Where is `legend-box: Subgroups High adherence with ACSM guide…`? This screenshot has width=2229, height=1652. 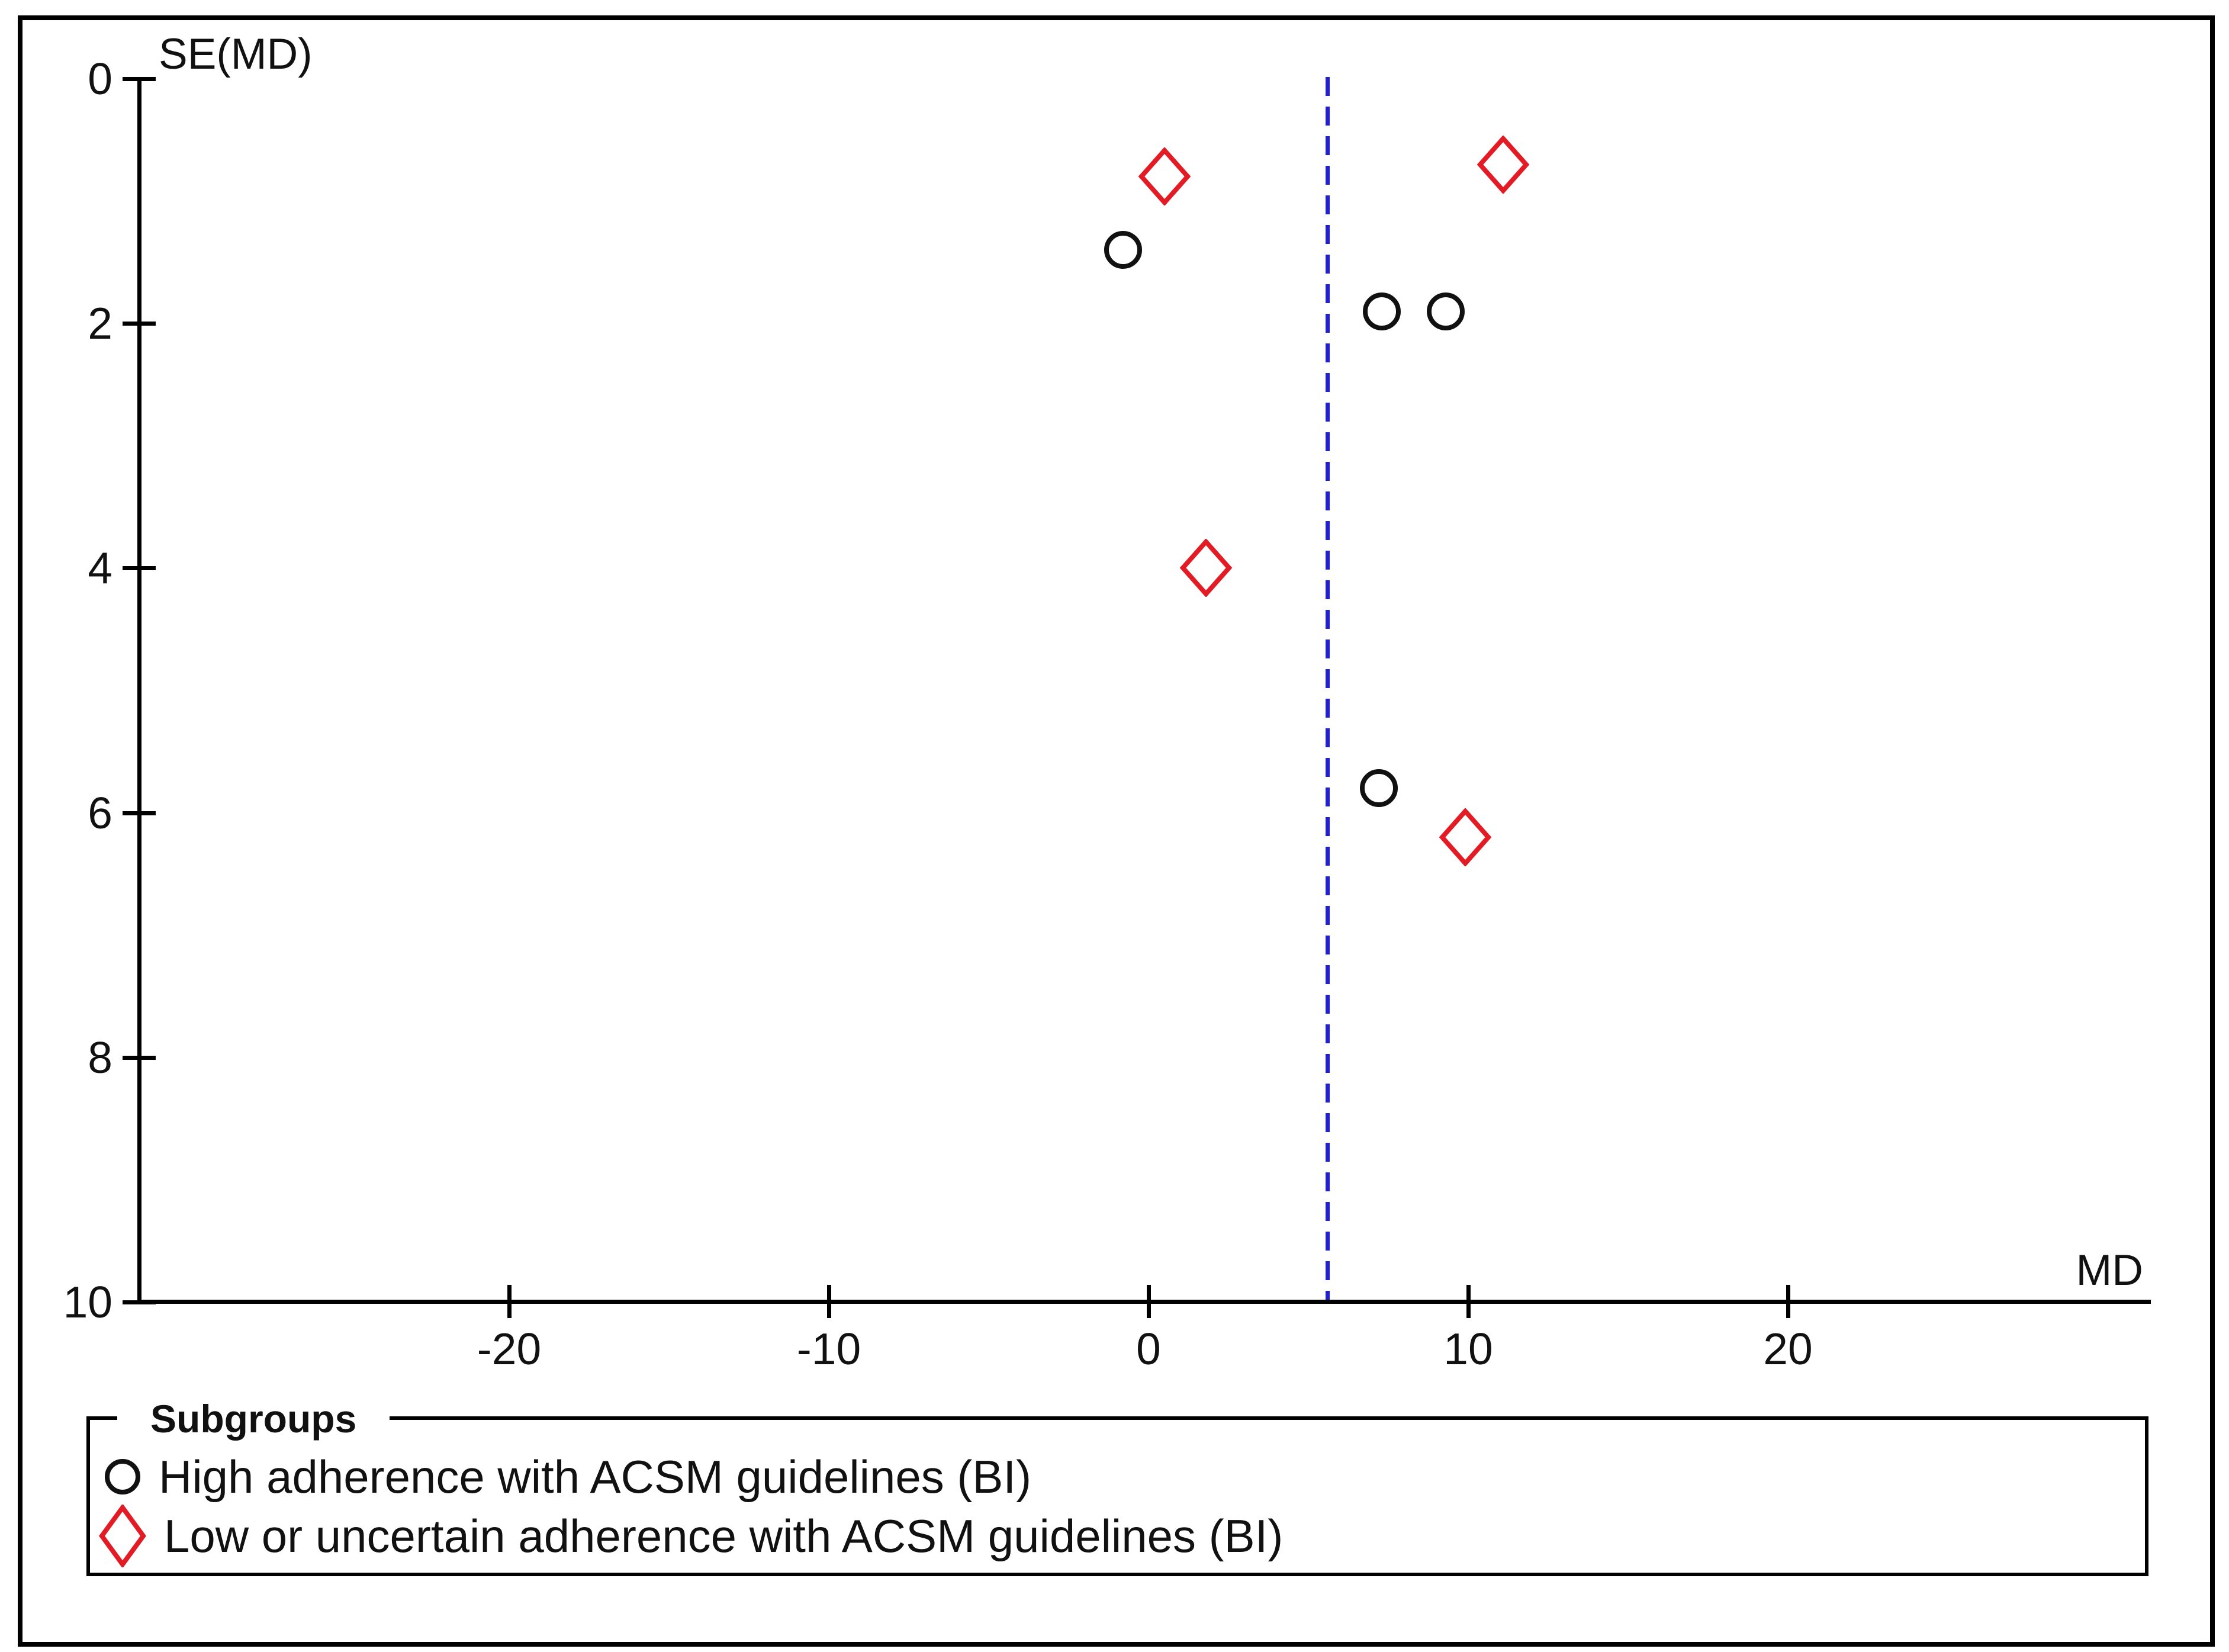 legend-box: Subgroups High adherence with ACSM guide… is located at coordinates (1117, 1485).